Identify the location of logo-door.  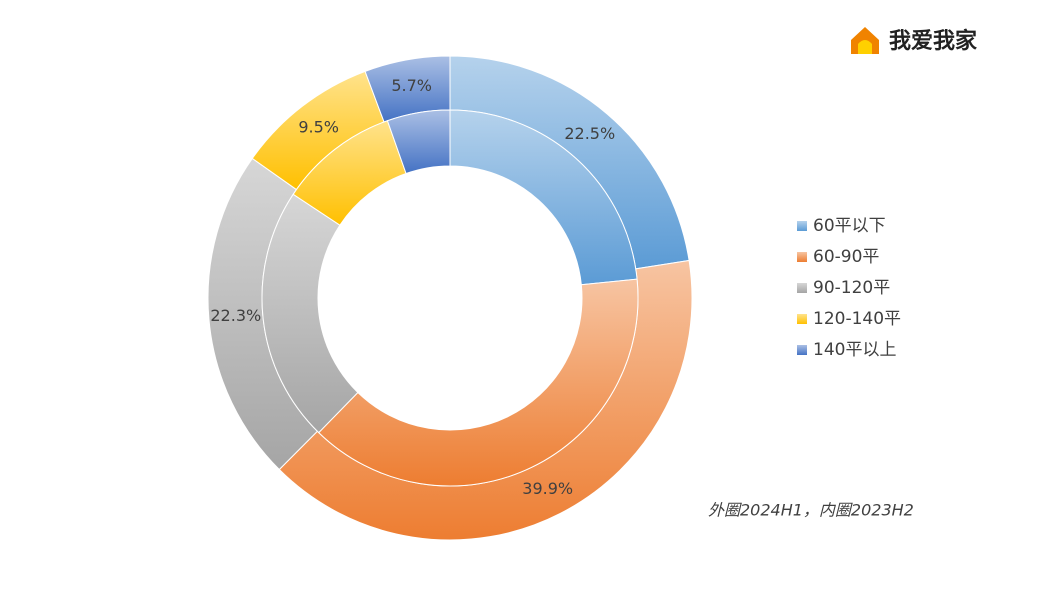
(865, 47).